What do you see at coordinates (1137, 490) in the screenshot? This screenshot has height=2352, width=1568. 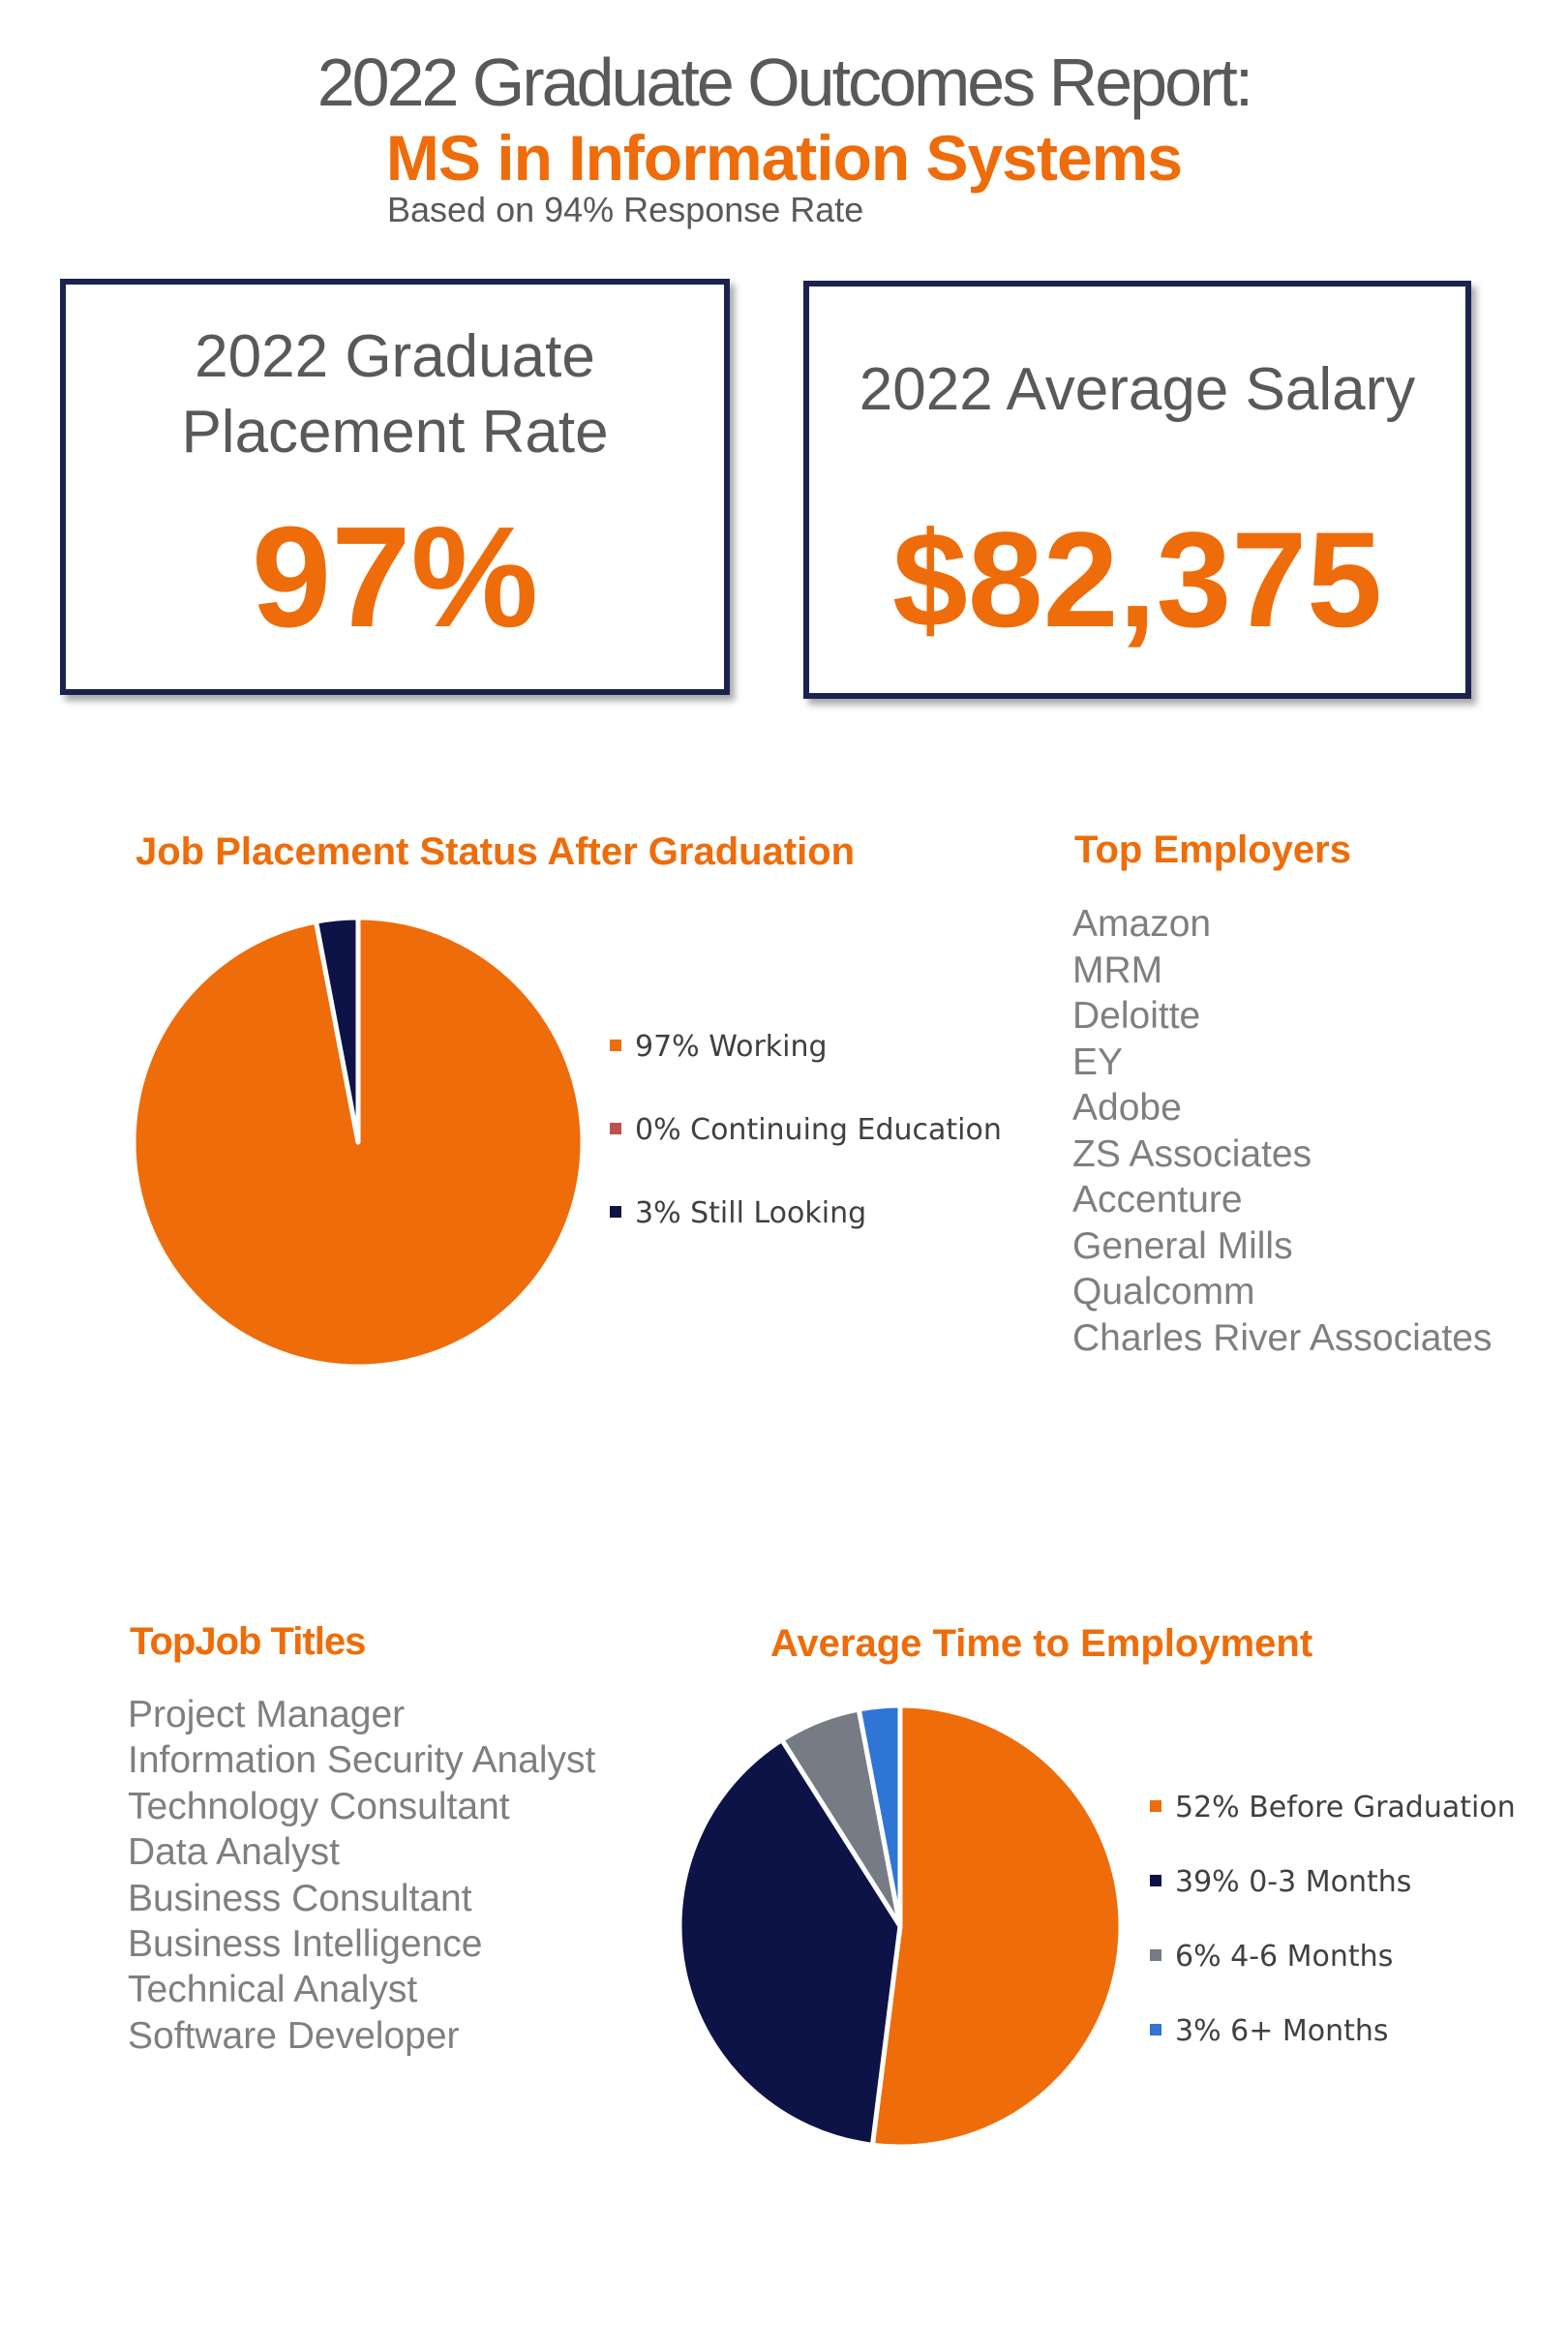 I see `average-salary-card: 2022 Average Salary $82,375` at bounding box center [1137, 490].